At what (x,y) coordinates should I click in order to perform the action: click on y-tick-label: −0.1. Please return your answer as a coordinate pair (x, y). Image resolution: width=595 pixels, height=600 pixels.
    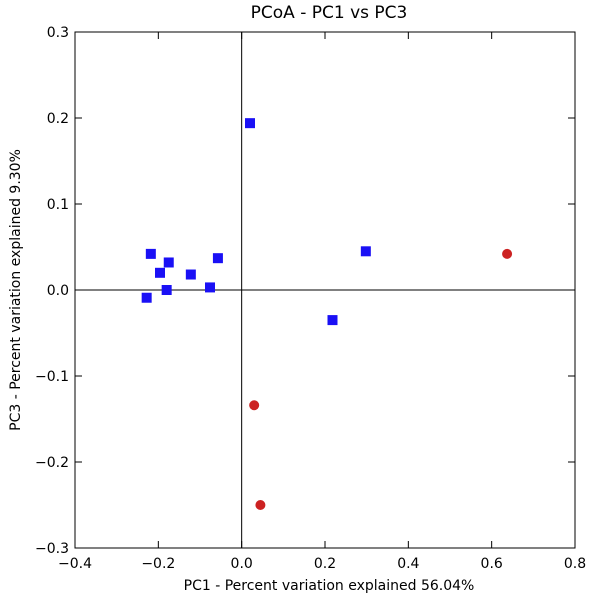
    Looking at the image, I should click on (52, 377).